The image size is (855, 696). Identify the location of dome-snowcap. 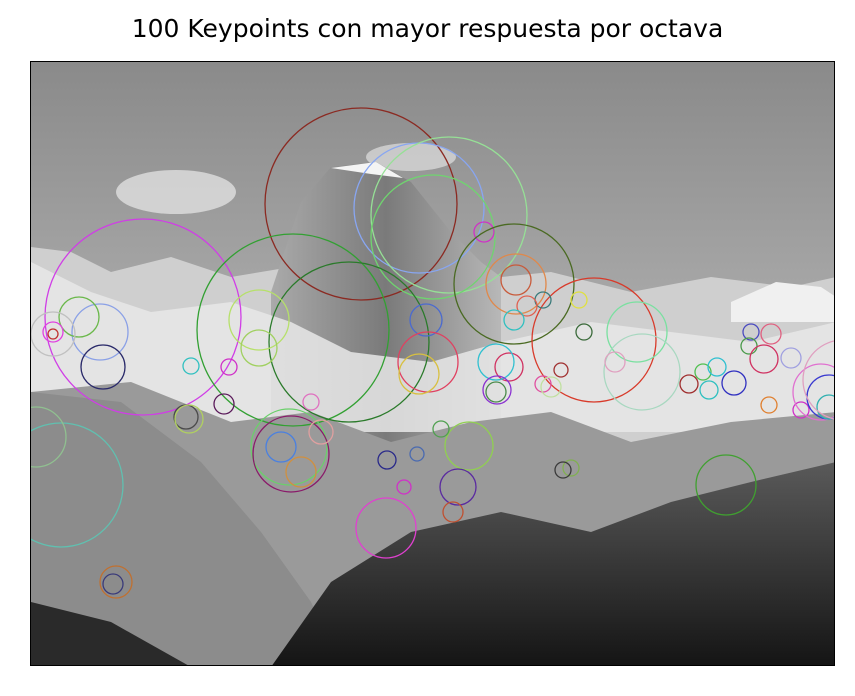
(367, 170).